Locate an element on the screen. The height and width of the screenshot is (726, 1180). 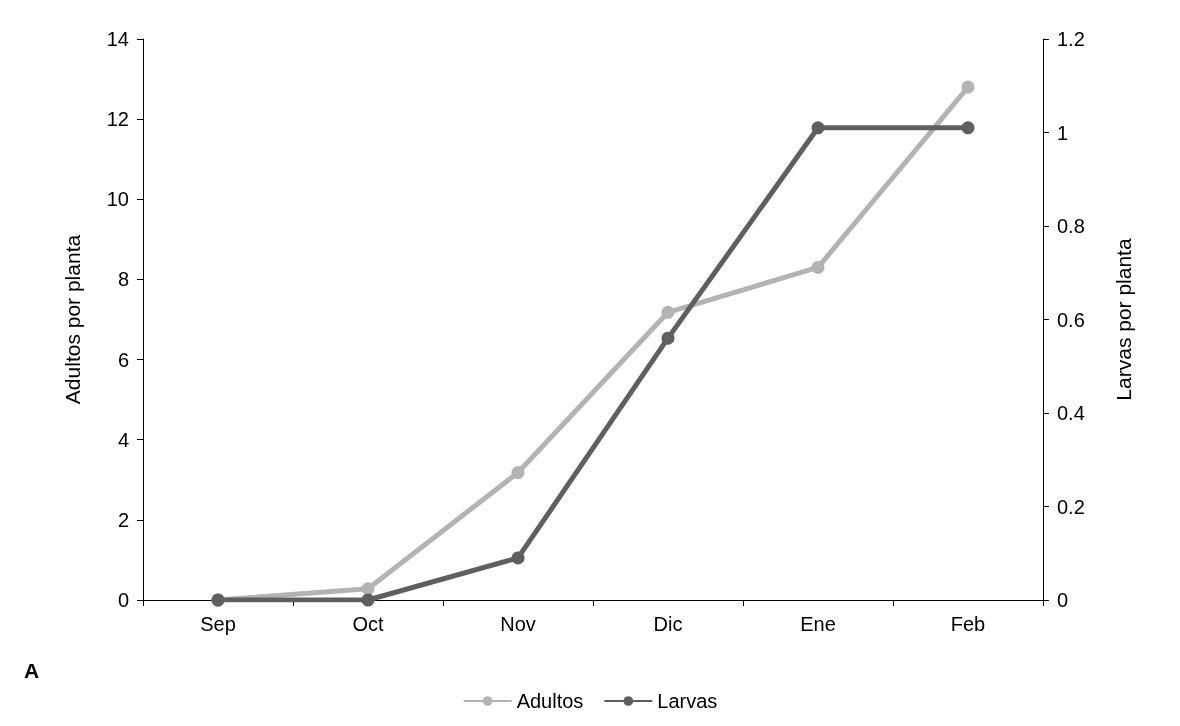
y-tick-label: 14 is located at coordinates (117, 39).